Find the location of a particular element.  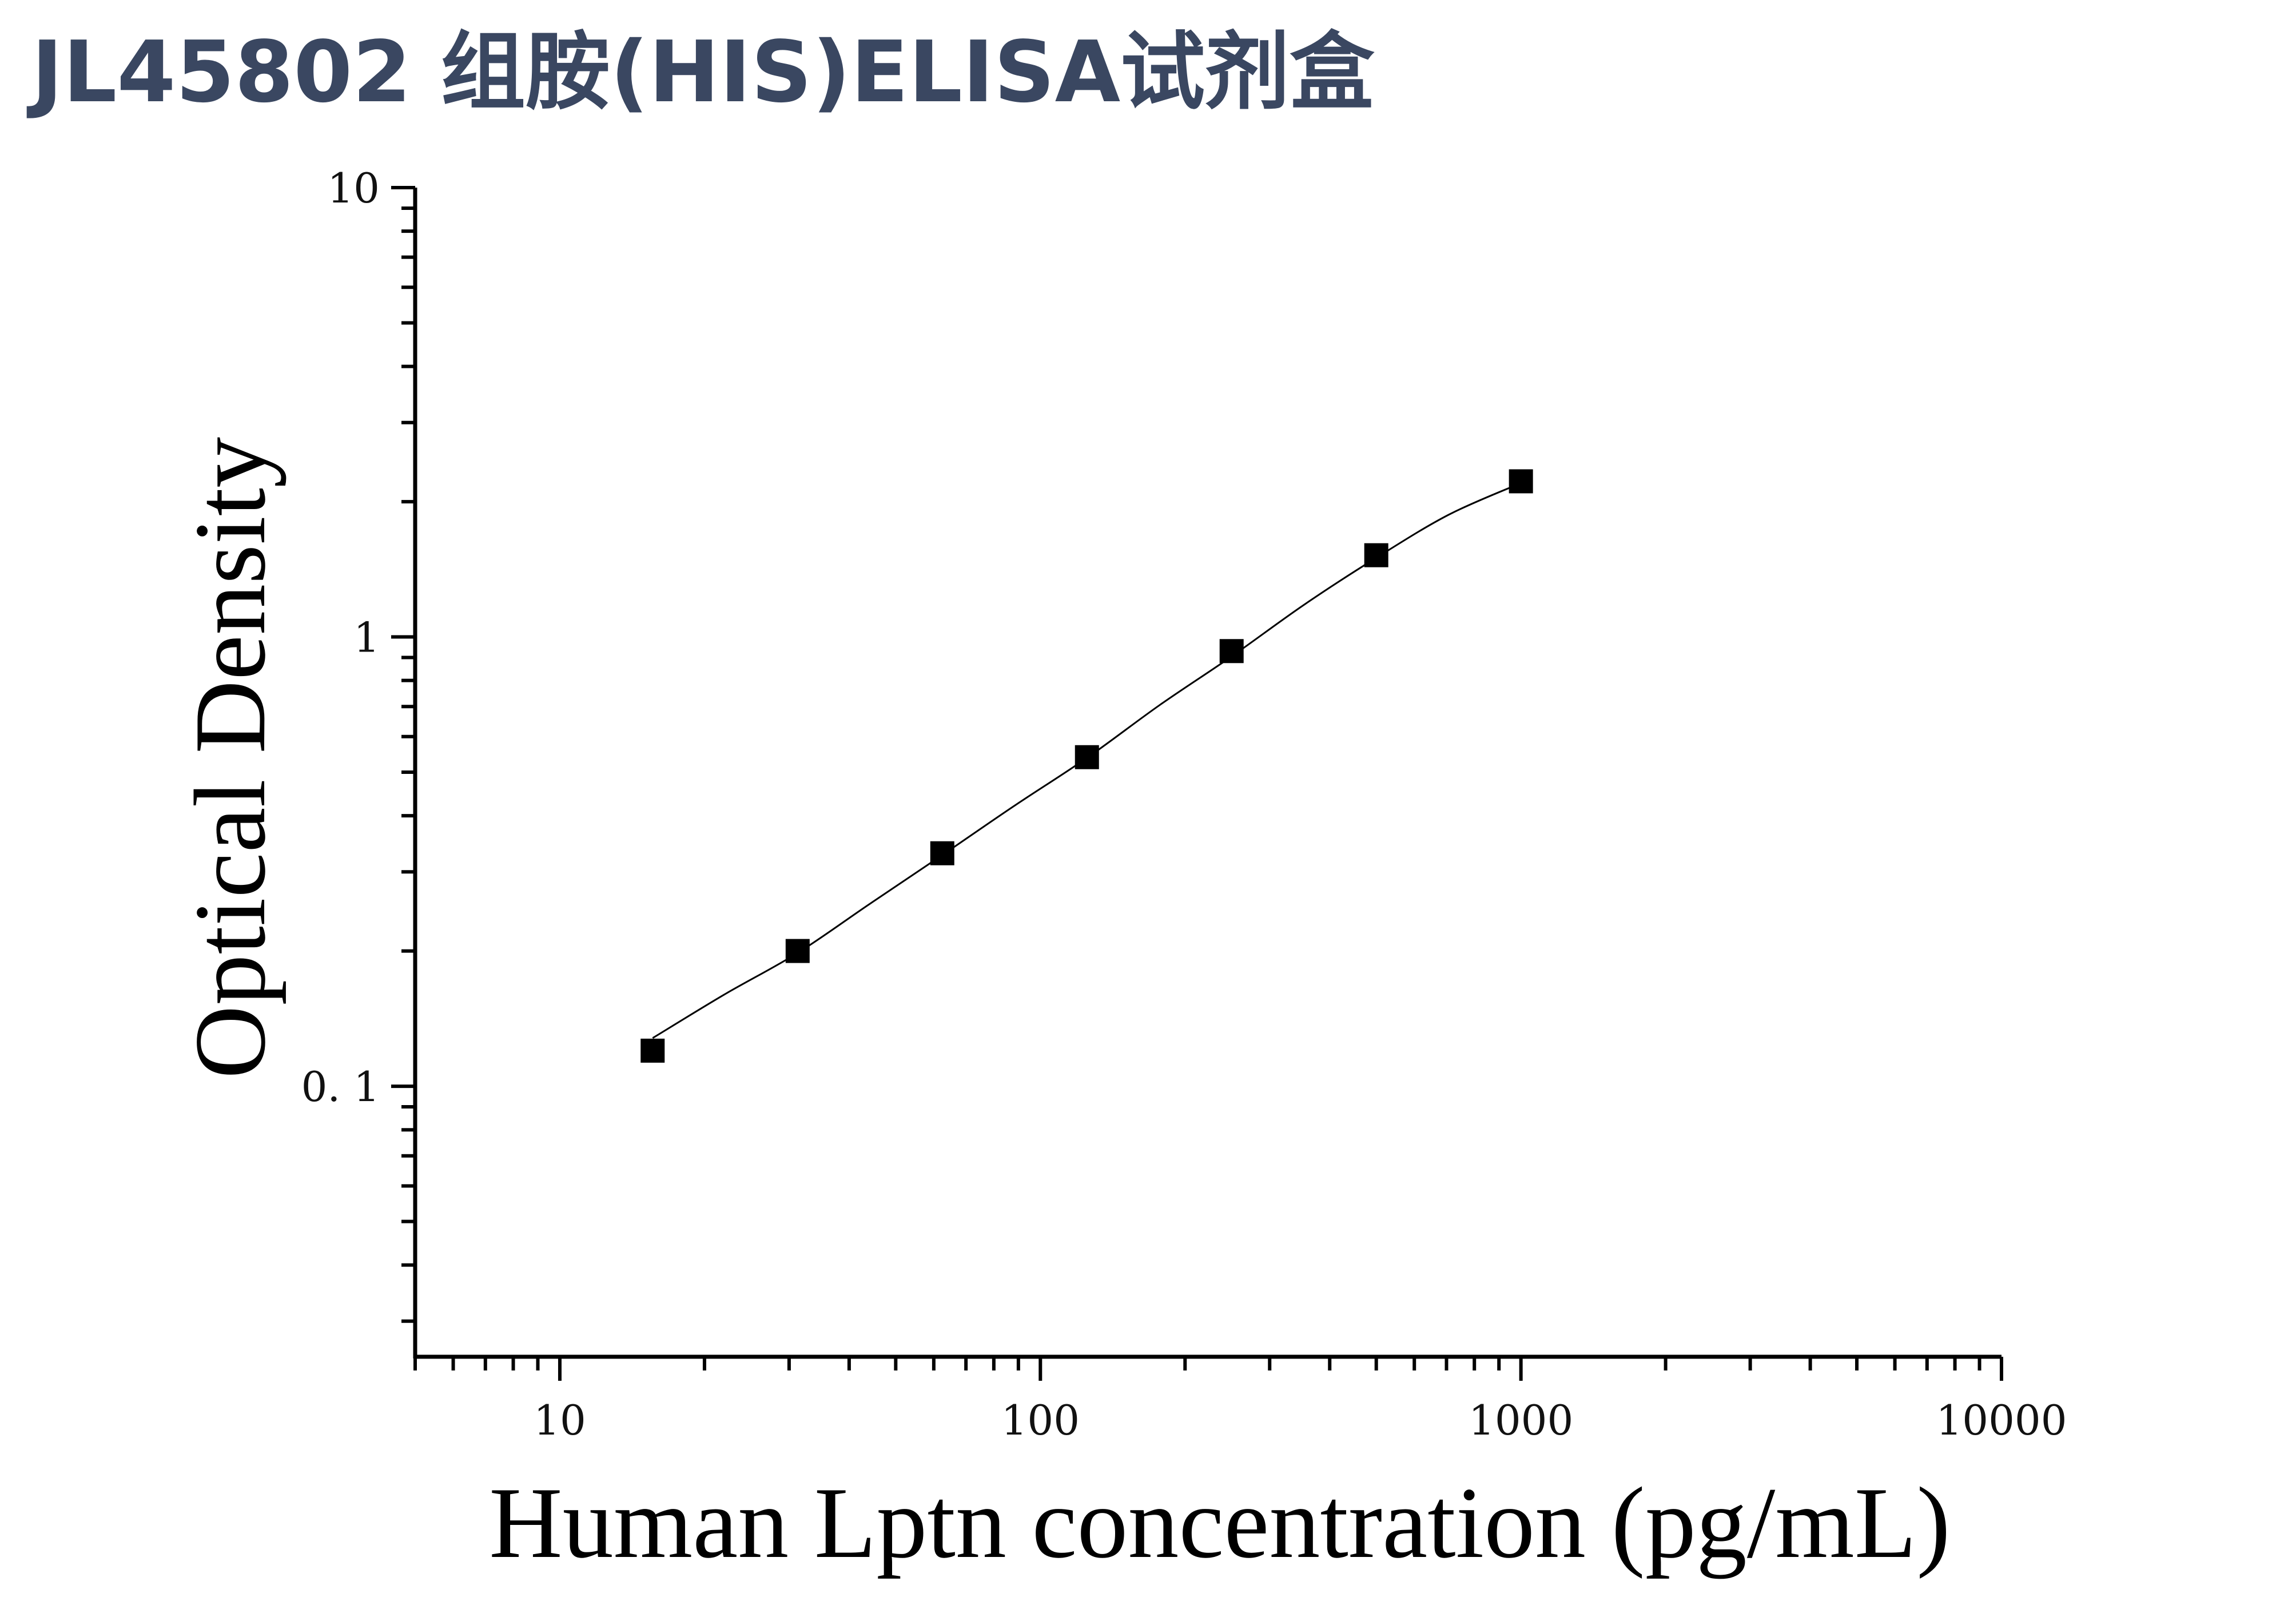

x-axis-title: Human Lptn concentration (pg/mL) is located at coordinates (1220, 1522).